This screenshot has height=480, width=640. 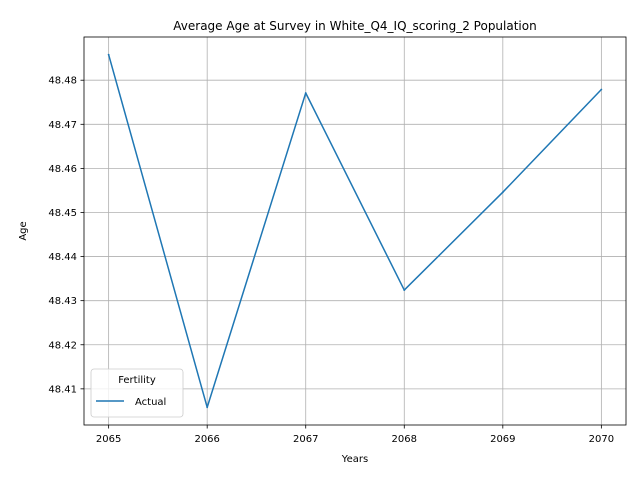 I want to click on legend-box, so click(x=137, y=393).